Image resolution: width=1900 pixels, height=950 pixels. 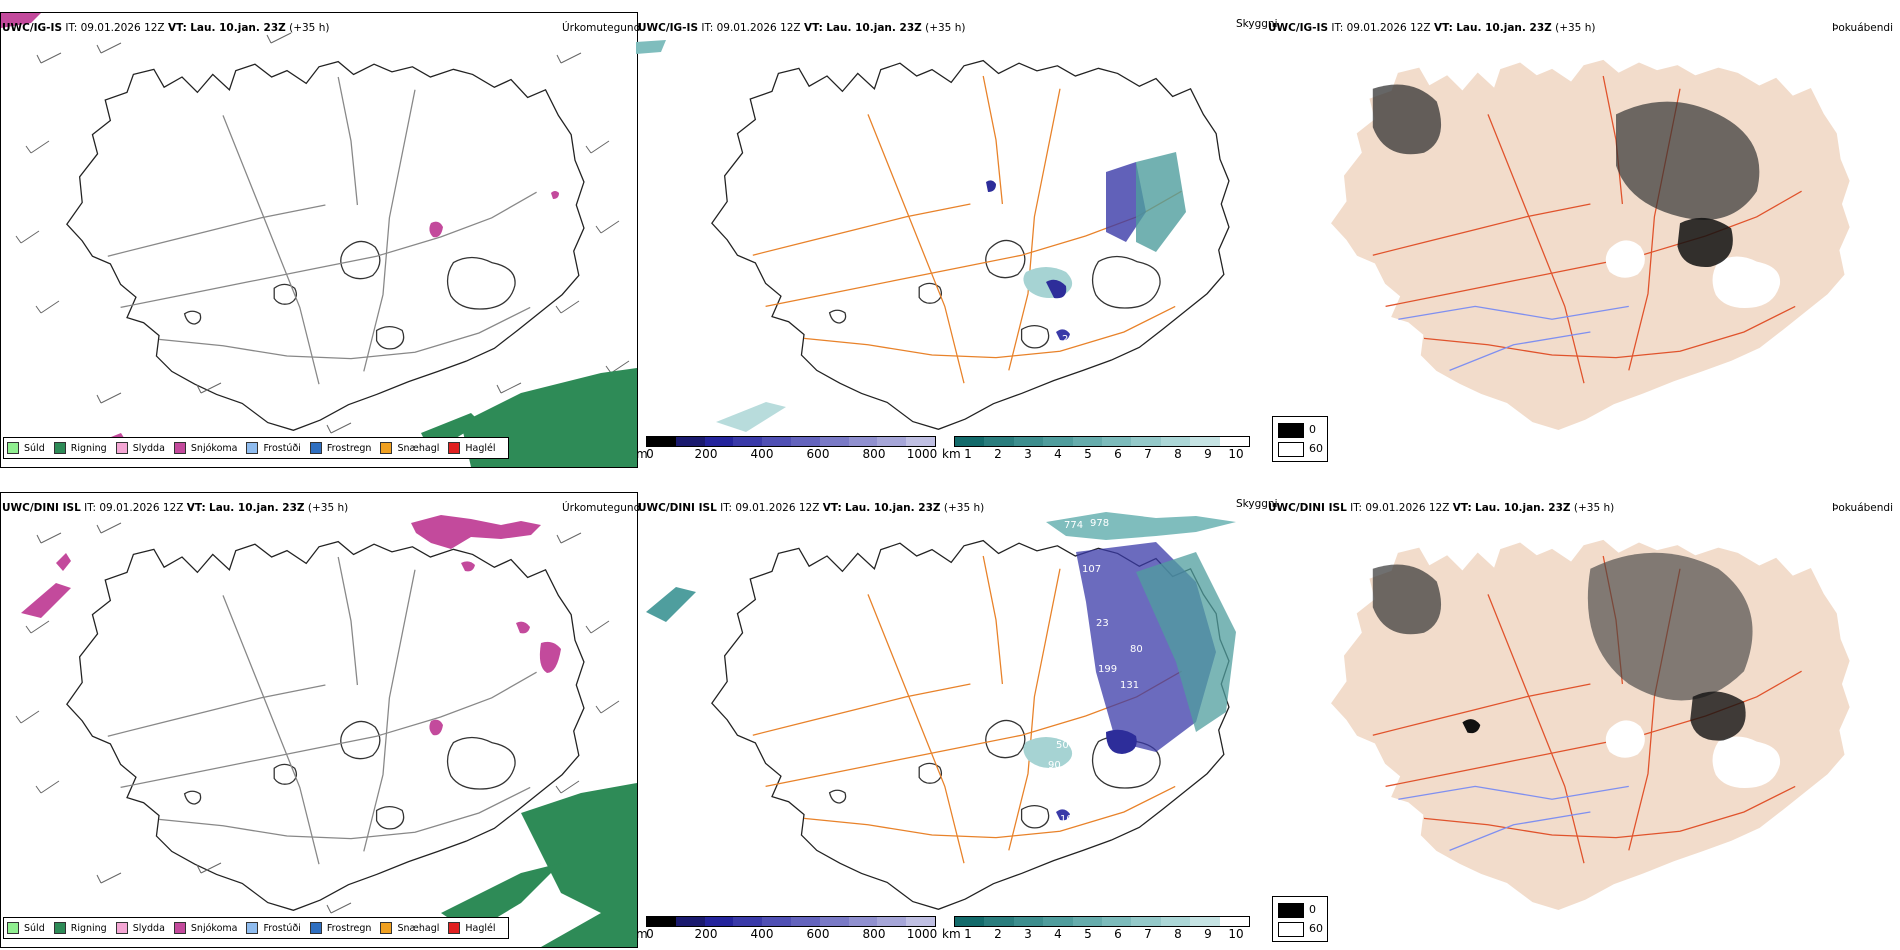 What do you see at coordinates (874, 934) in the screenshot?
I see `cbar-tick: 800` at bounding box center [874, 934].